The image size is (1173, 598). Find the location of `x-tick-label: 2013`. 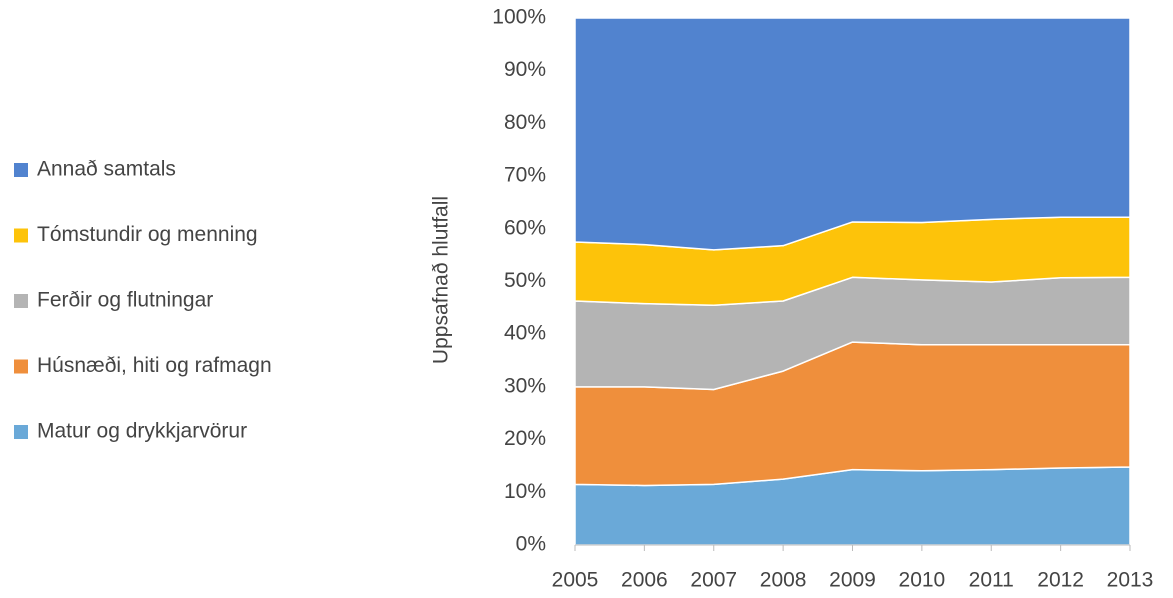

x-tick-label: 2013 is located at coordinates (1130, 580).